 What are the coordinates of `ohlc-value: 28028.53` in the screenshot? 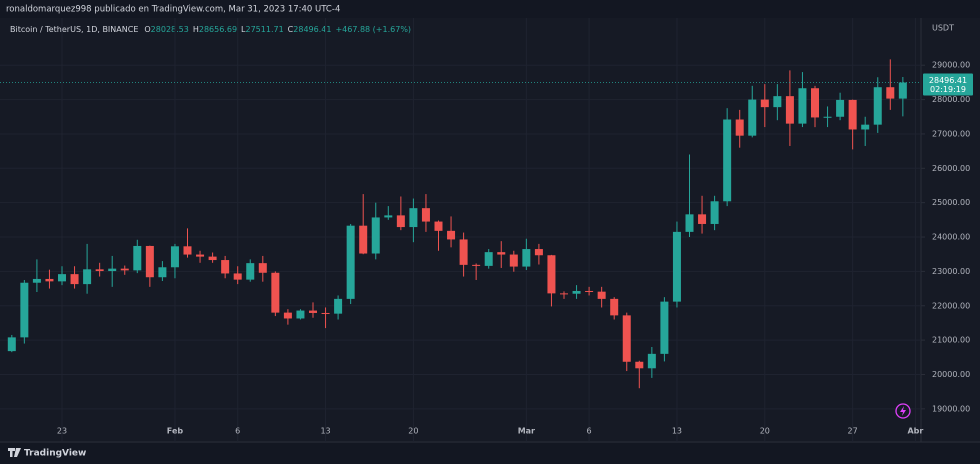 It's located at (170, 29).